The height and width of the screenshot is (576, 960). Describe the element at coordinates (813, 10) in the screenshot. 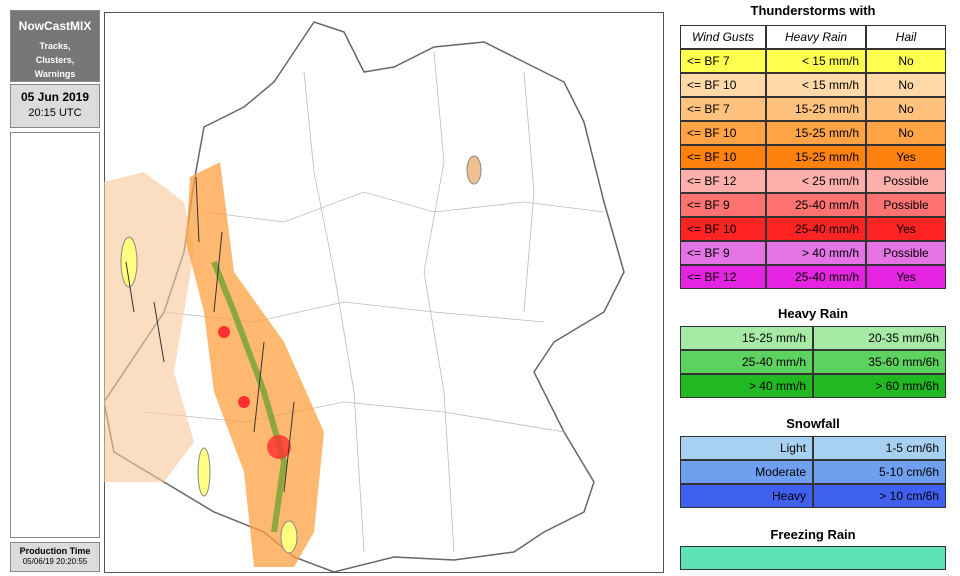

I see `section-title: Thunderstorms with` at that location.